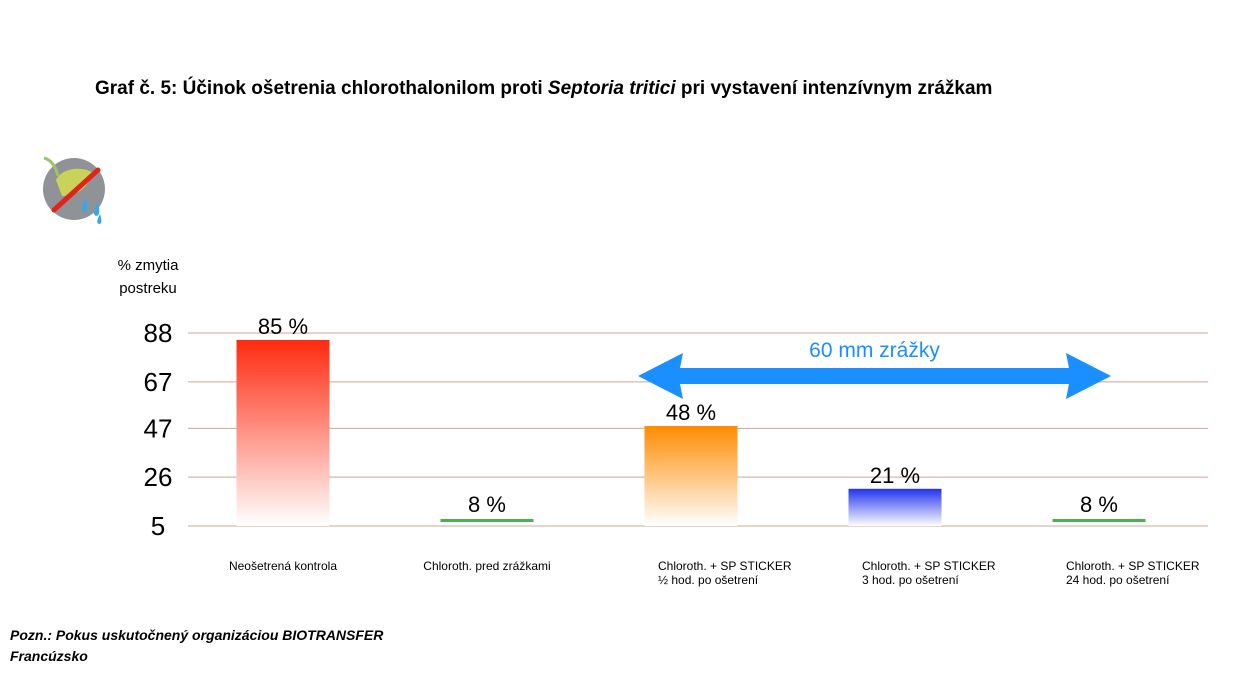 Image resolution: width=1240 pixels, height=695 pixels. I want to click on y-tick-label: 88, so click(158, 333).